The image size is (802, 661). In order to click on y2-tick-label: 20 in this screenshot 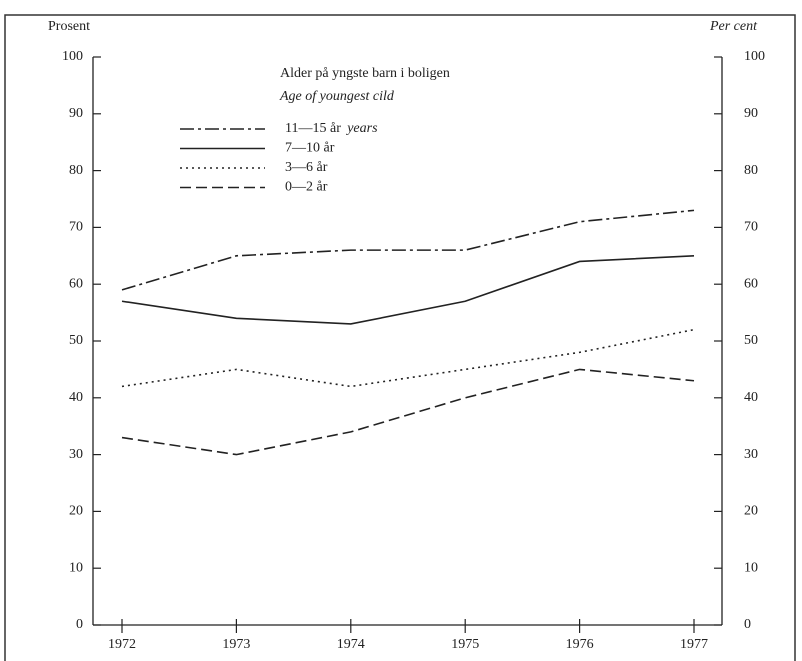, I will do `click(751, 511)`.